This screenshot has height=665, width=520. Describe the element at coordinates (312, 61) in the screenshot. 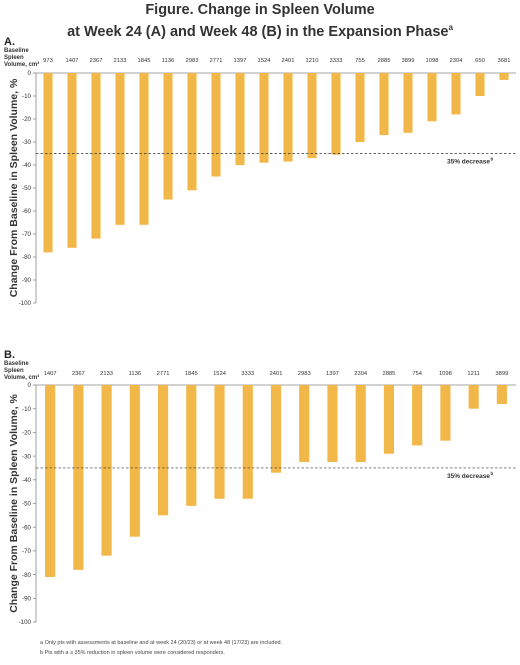

I see `category-label: 1210` at that location.